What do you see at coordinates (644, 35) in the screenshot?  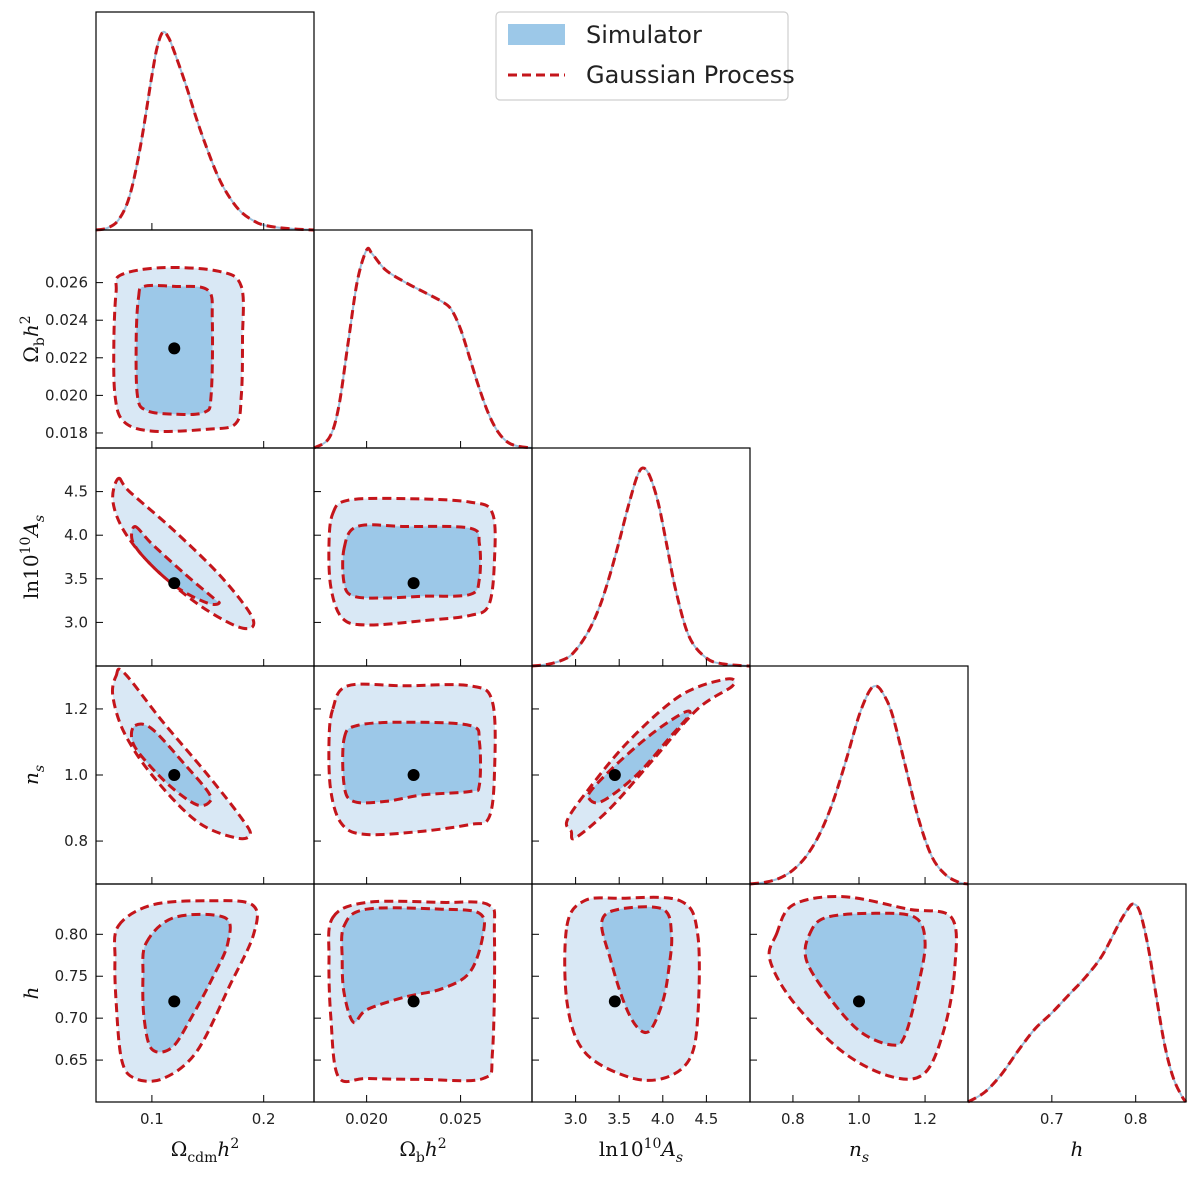 I see `legend-label-simulator: Simulator` at bounding box center [644, 35].